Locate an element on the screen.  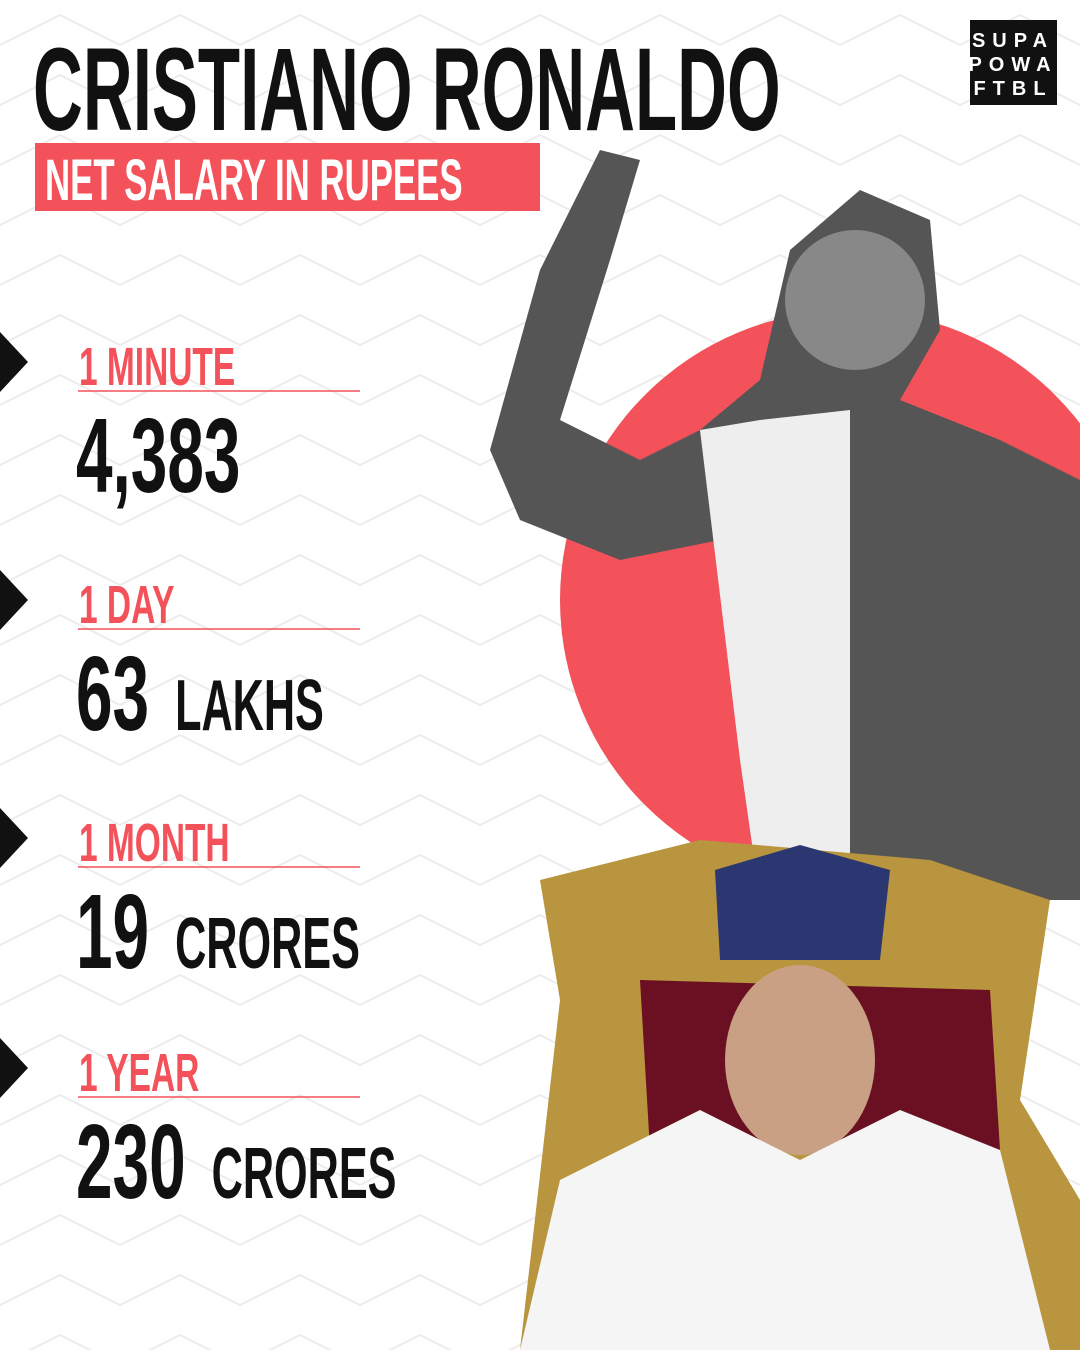
subtitle-group: NET SALARY IN RUPEES is located at coordinates (254, 181).